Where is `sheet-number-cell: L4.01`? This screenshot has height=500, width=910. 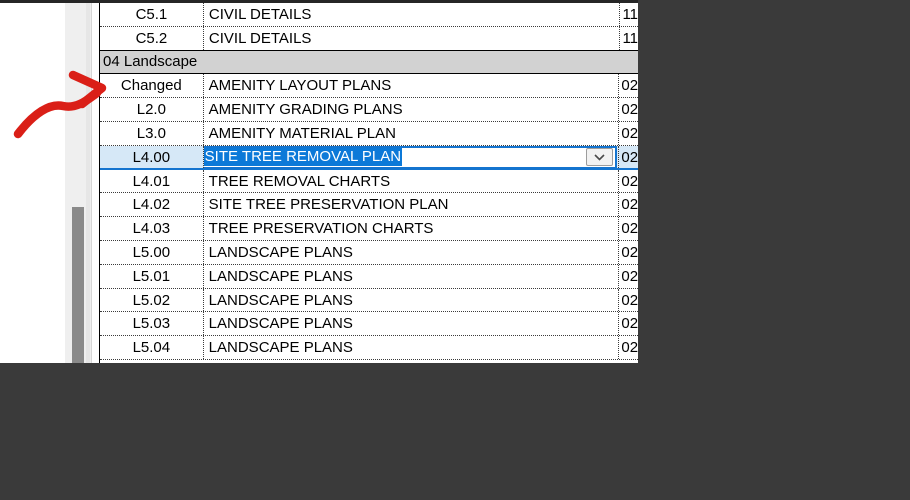 sheet-number-cell: L4.01 is located at coordinates (152, 181).